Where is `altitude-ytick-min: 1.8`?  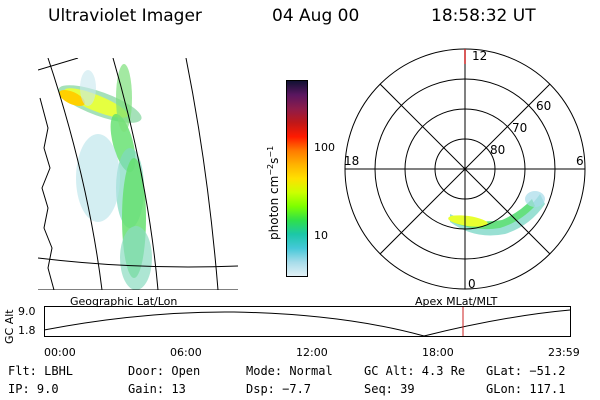 altitude-ytick-min: 1.8 is located at coordinates (27, 330).